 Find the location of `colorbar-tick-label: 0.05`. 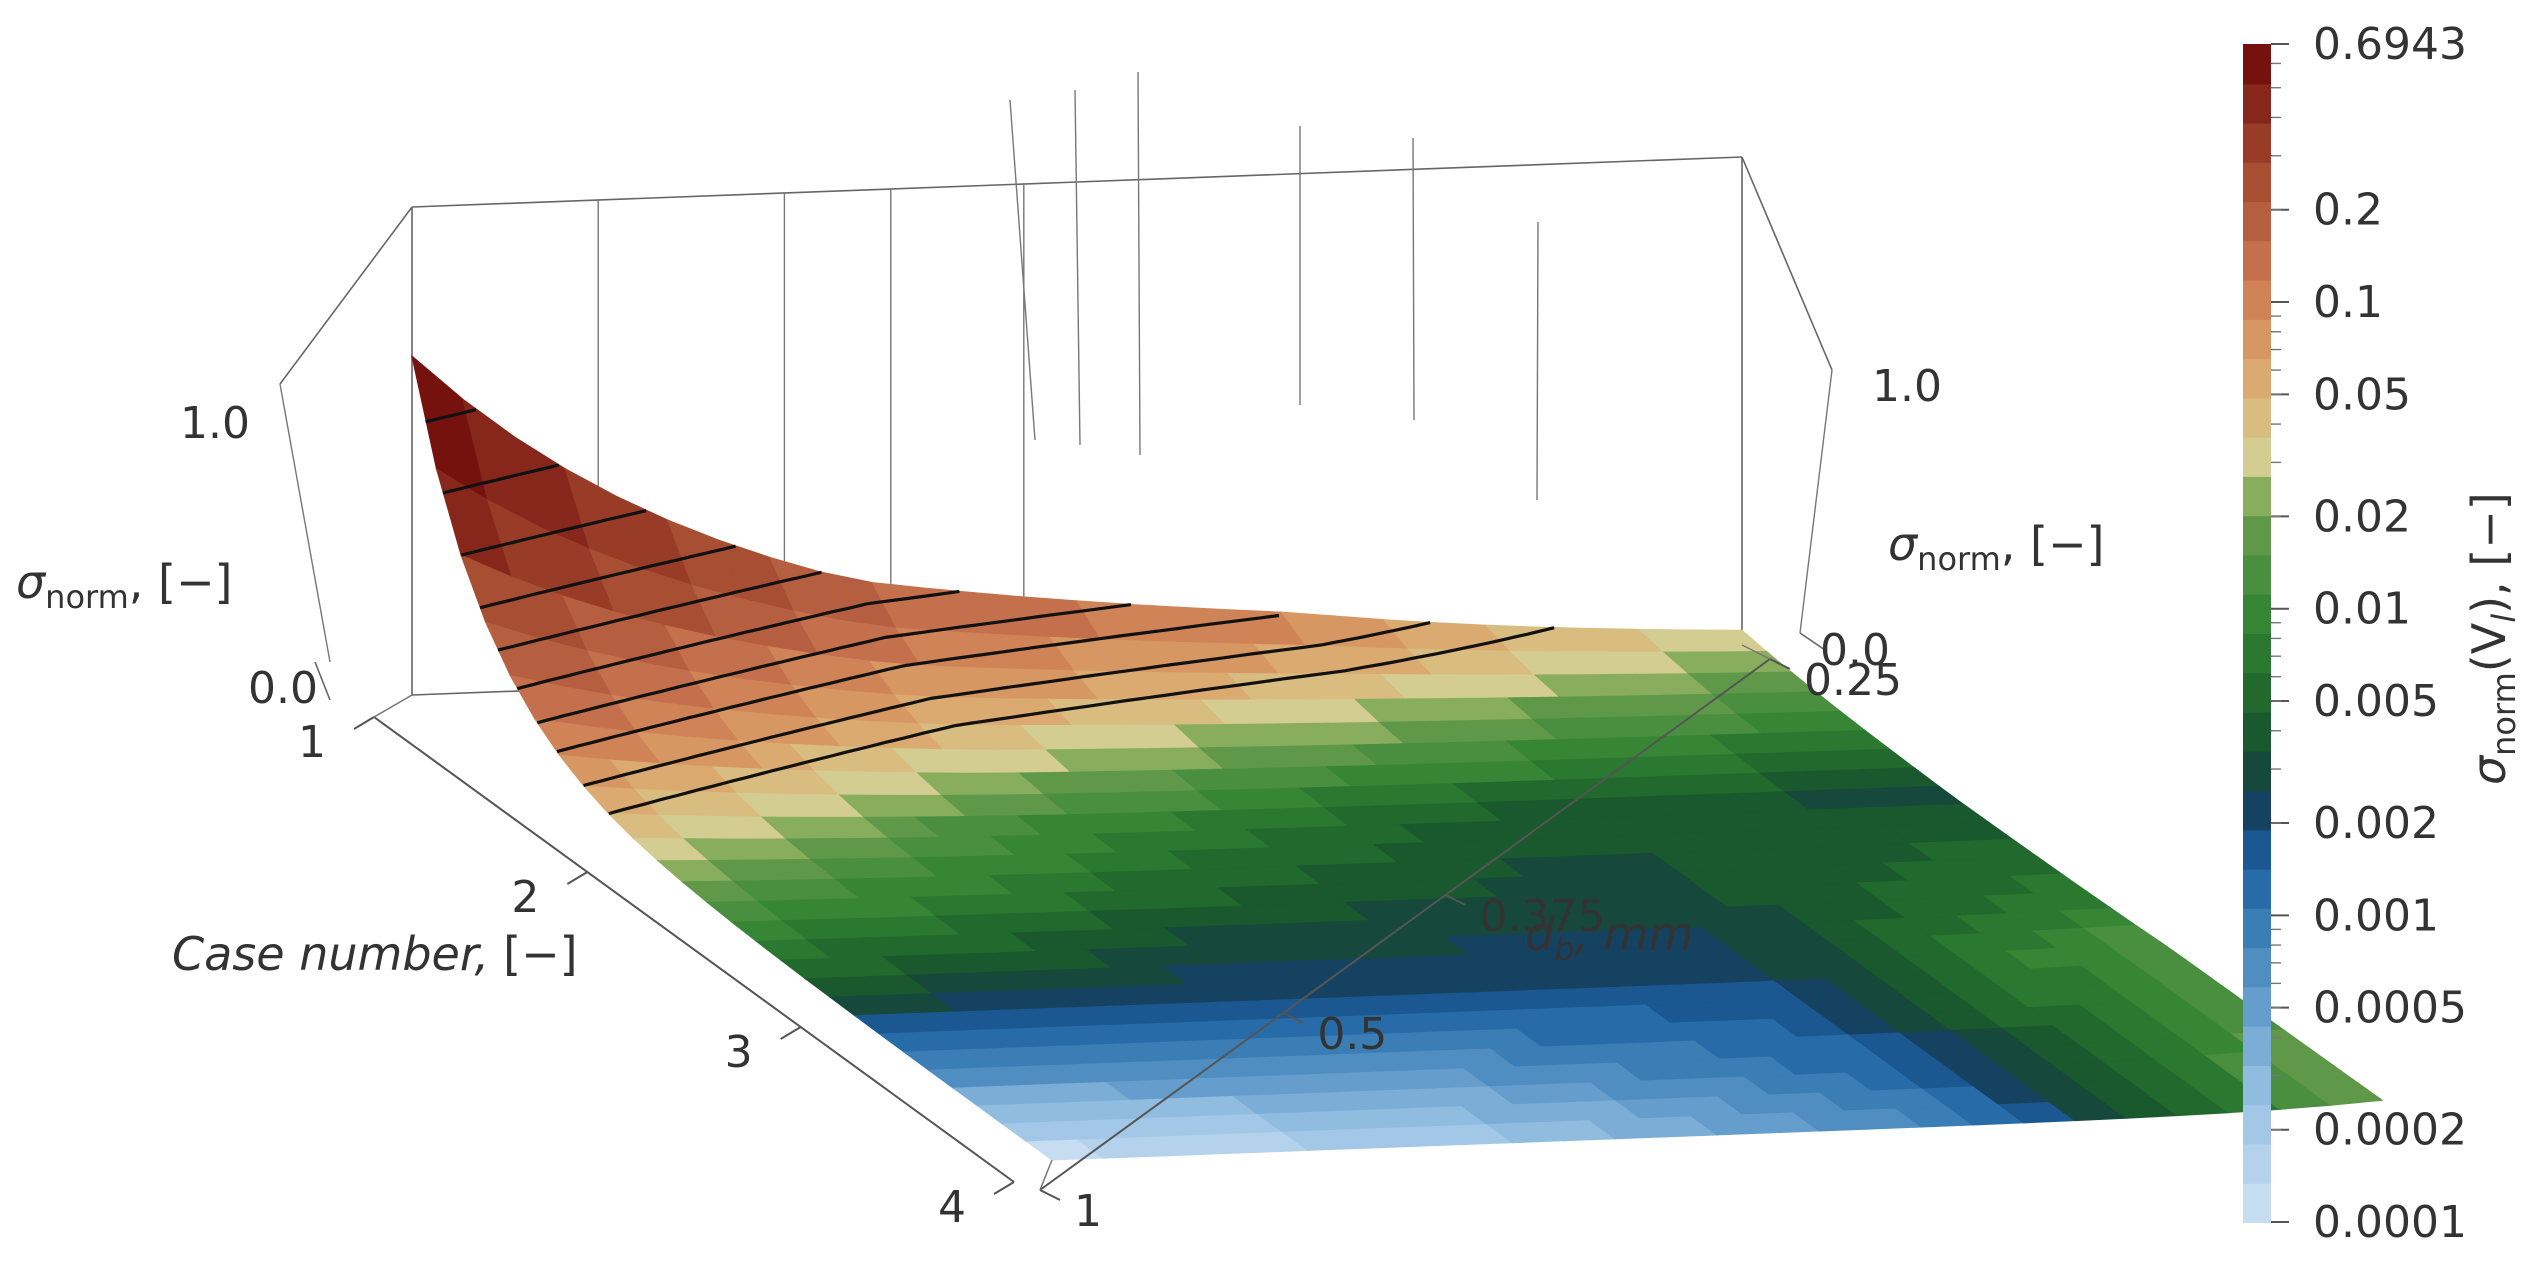

colorbar-tick-label: 0.05 is located at coordinates (2362, 394).